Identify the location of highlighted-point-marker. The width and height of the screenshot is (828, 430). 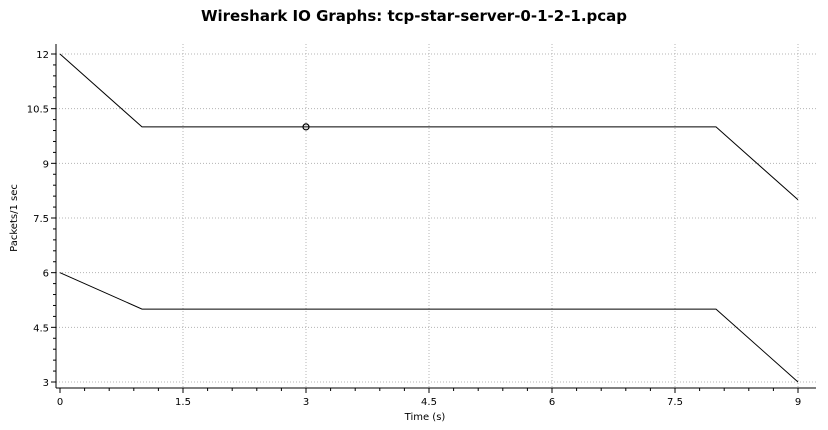
(306, 127).